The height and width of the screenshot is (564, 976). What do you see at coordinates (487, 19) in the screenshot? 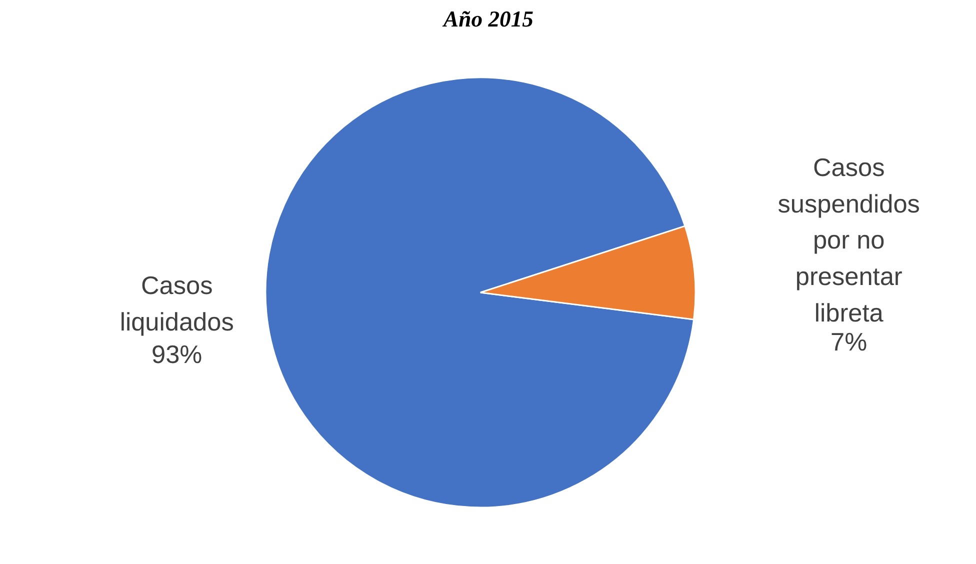
I see `chart-title: Año 2015` at bounding box center [487, 19].